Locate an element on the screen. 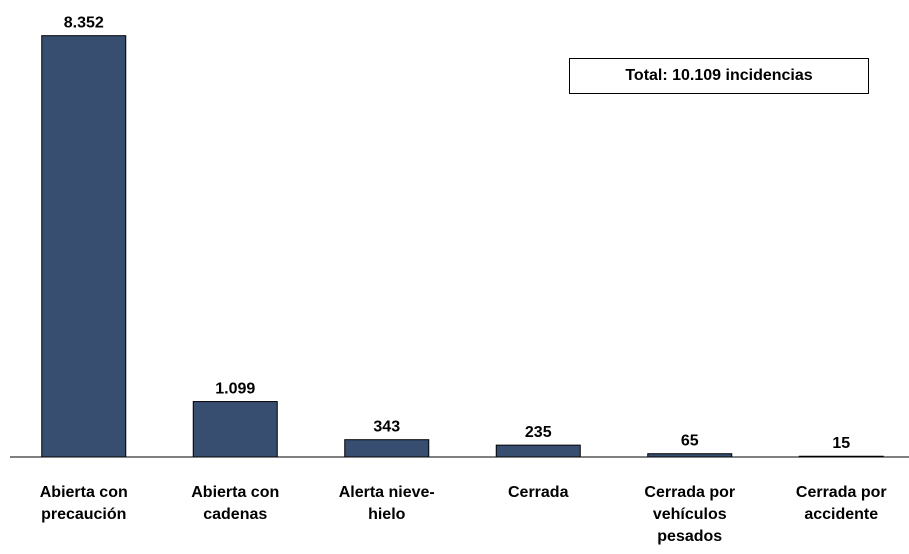 The height and width of the screenshot is (554, 909). value-label: 65 is located at coordinates (690, 441).